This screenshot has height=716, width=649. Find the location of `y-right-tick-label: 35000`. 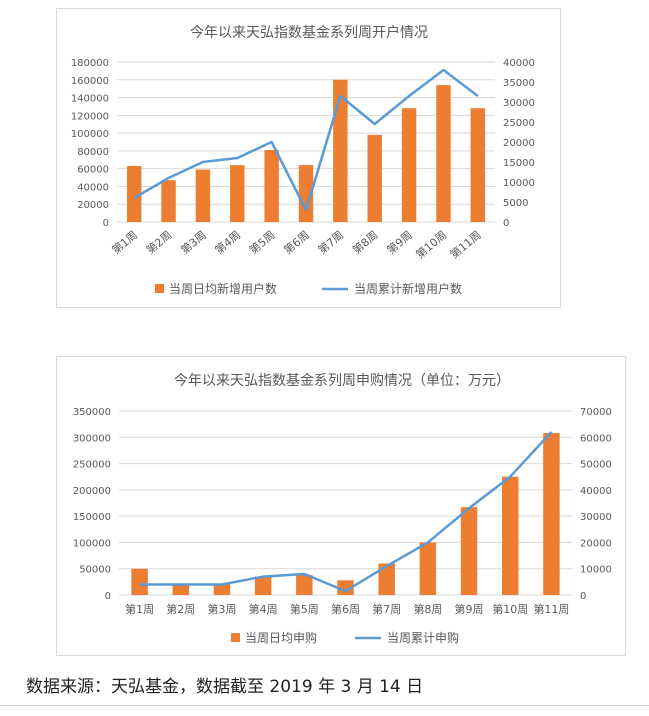

y-right-tick-label: 35000 is located at coordinates (519, 83).